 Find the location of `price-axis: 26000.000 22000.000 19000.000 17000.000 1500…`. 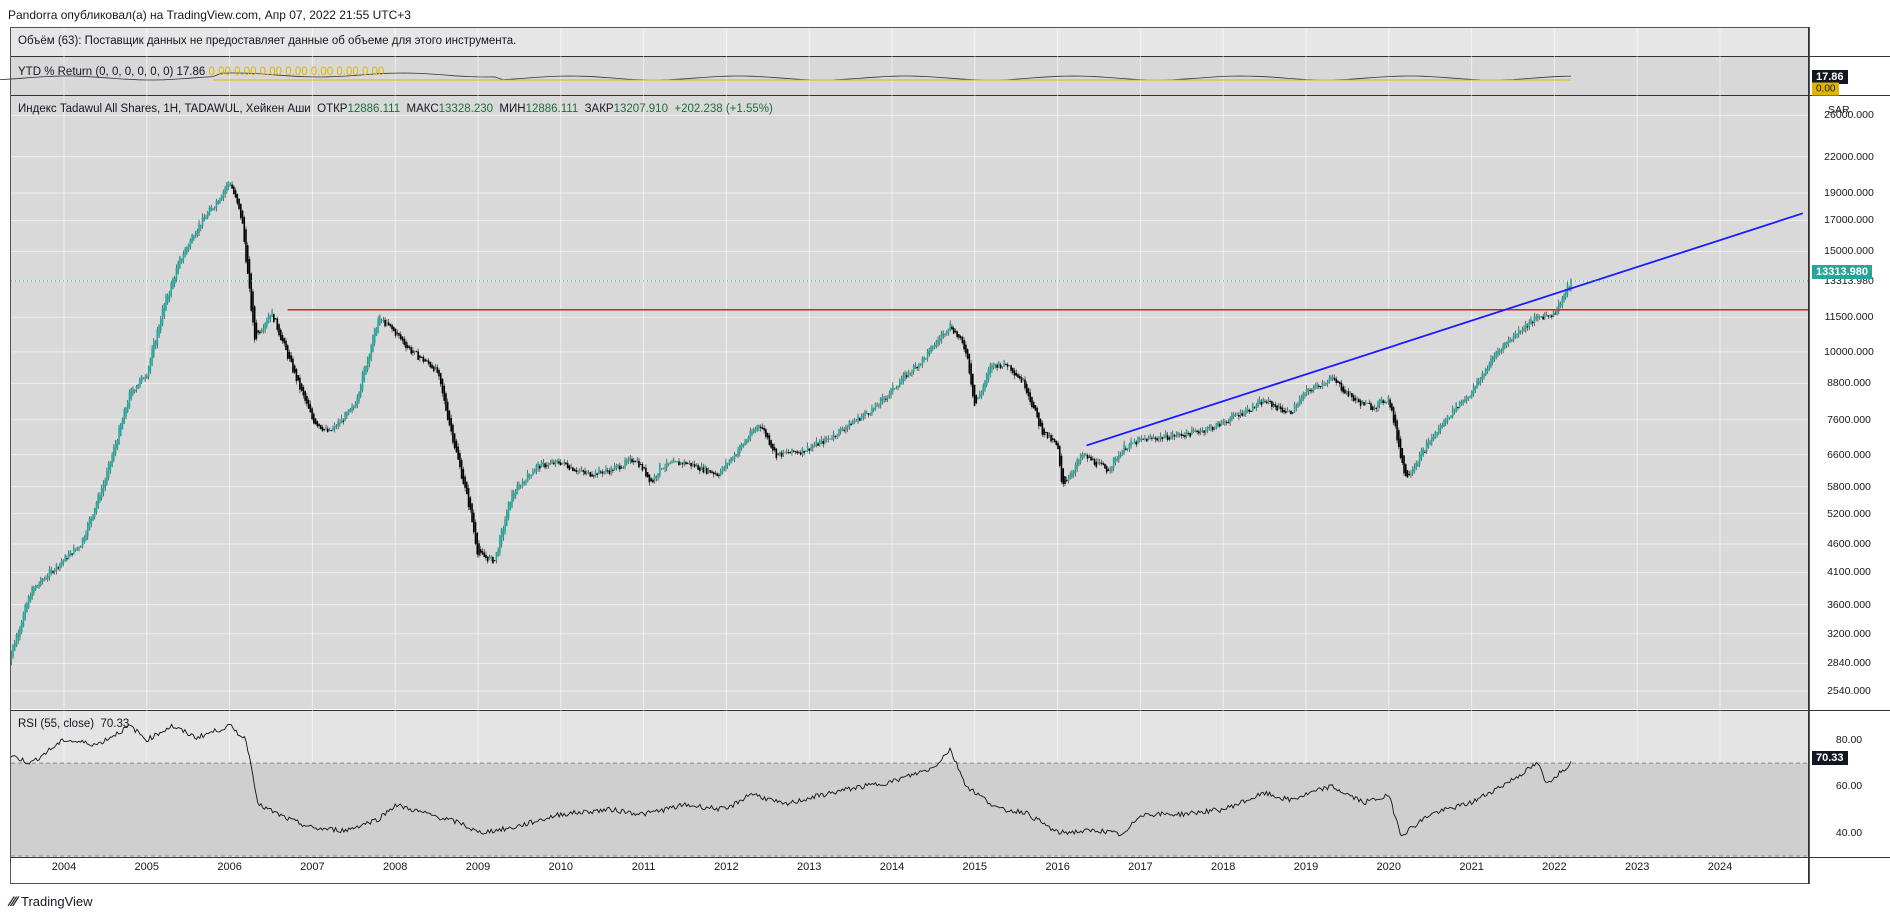

price-axis: 26000.000 22000.000 19000.000 17000.000 1500… is located at coordinates (1849, 460).